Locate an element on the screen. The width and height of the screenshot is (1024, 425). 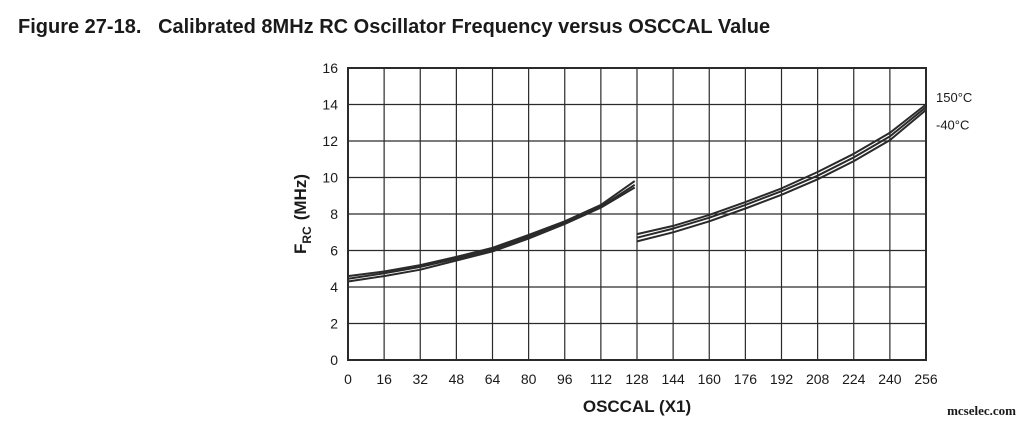
x-tick-label: 144 is located at coordinates (673, 379).